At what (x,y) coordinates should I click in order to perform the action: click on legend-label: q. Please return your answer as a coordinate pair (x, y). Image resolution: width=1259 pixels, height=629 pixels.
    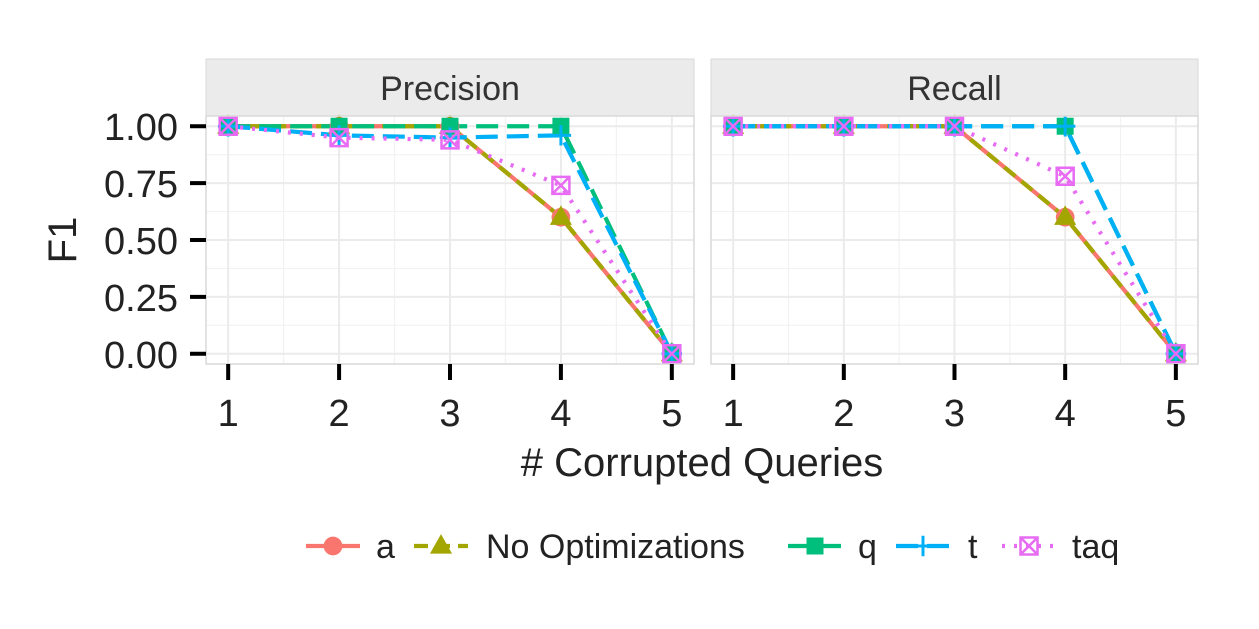
    Looking at the image, I should click on (867, 547).